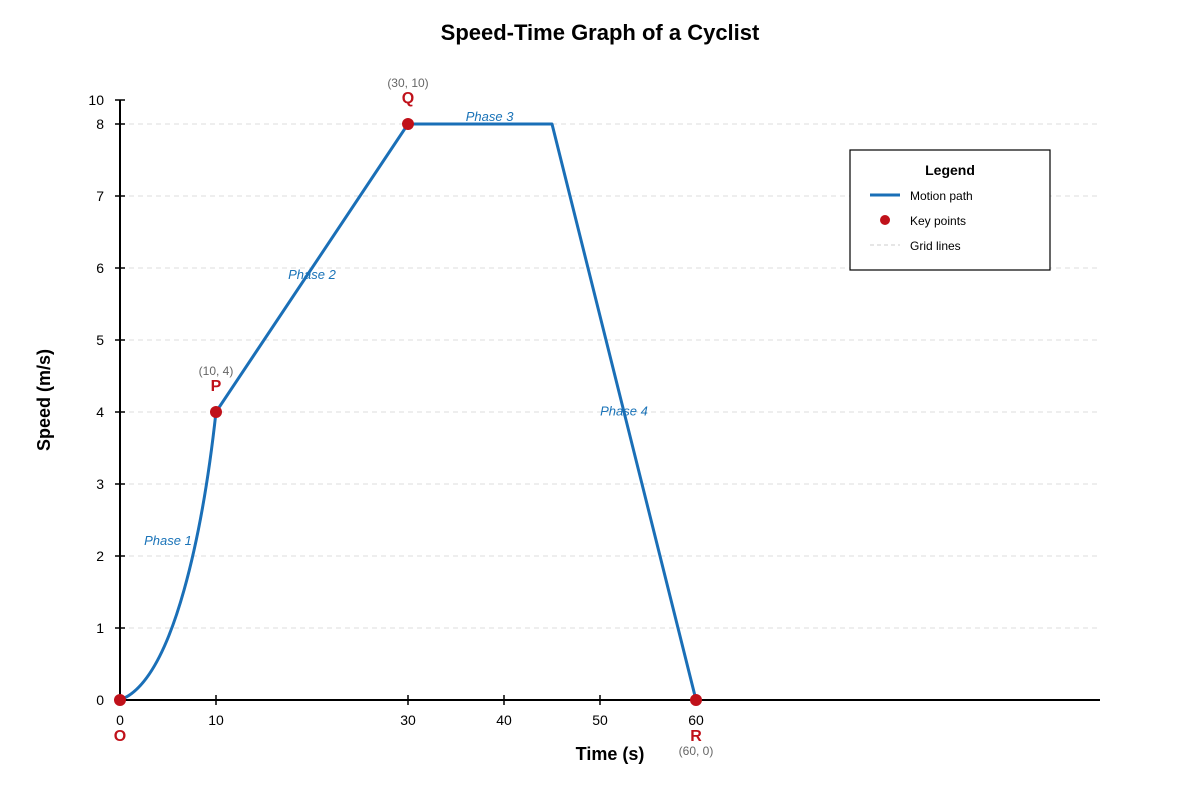 The image size is (1200, 800). Describe the element at coordinates (938, 221) in the screenshot. I see `legend-item-key-points: Key points` at that location.